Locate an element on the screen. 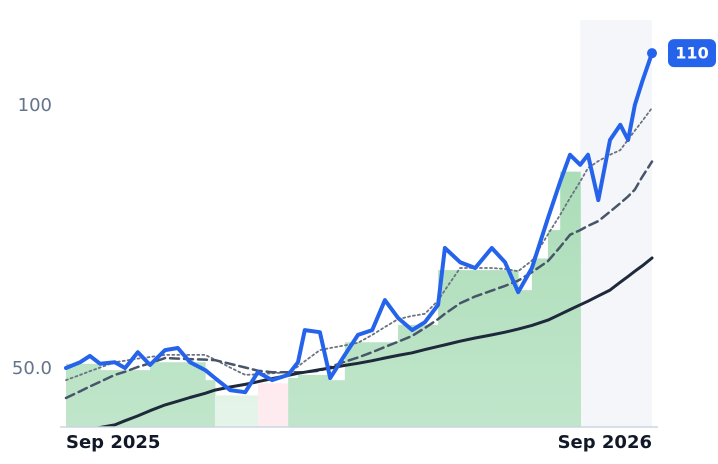  y-tick-label: 100 is located at coordinates (35, 105).